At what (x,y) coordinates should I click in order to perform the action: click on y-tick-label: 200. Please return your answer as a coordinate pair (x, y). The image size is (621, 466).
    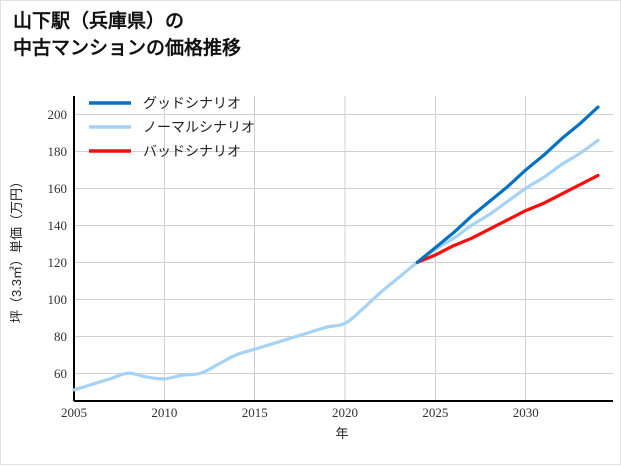
    Looking at the image, I should click on (58, 114).